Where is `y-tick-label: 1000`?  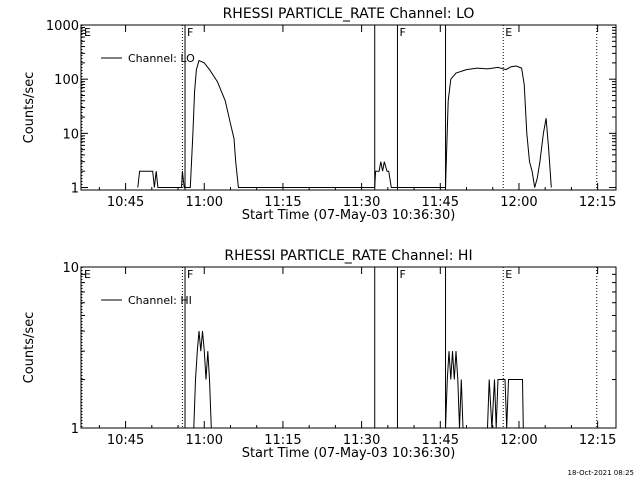 y-tick-label: 1000 is located at coordinates (62, 26).